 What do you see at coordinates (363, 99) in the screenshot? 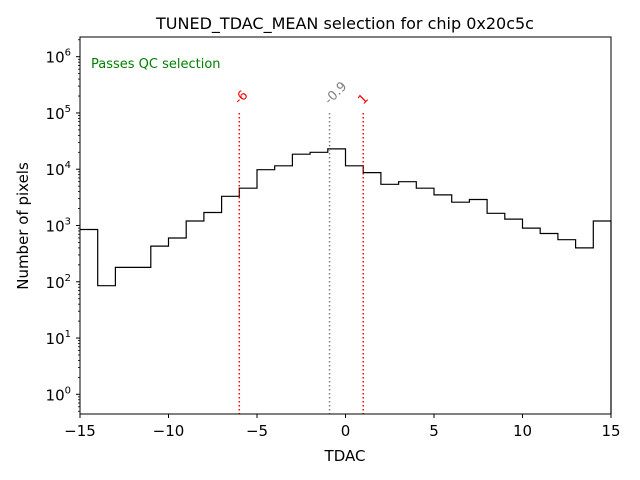
I see `cut-line-label: 1` at bounding box center [363, 99].